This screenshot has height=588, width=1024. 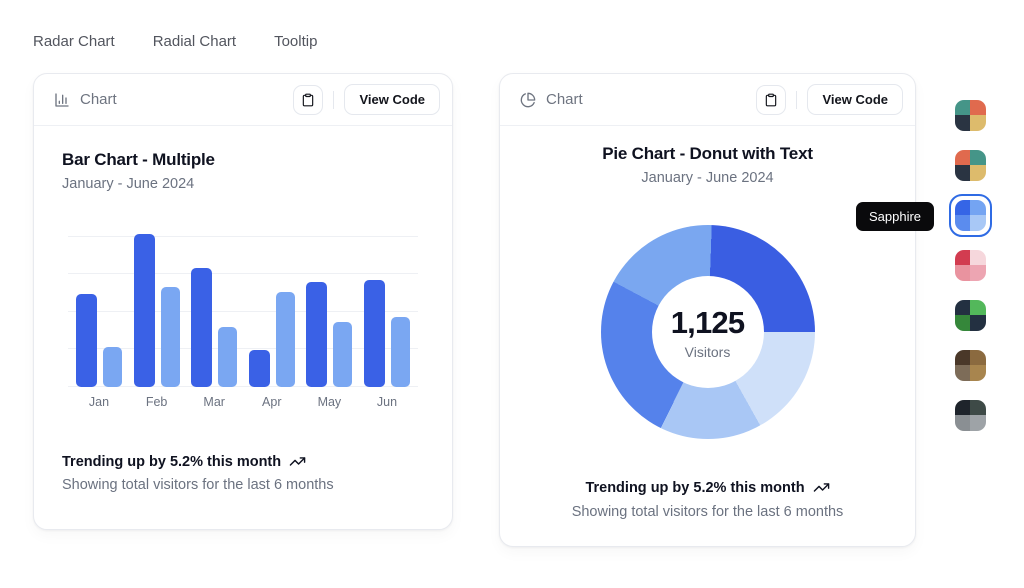 What do you see at coordinates (271, 339) in the screenshot?
I see `bar-group-apr` at bounding box center [271, 339].